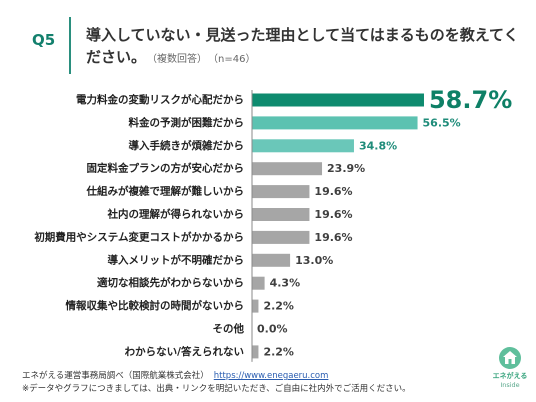 The image size is (536, 402). Describe the element at coordinates (271, 376) in the screenshot. I see `source-link: https://www.enegaeru.com` at that location.